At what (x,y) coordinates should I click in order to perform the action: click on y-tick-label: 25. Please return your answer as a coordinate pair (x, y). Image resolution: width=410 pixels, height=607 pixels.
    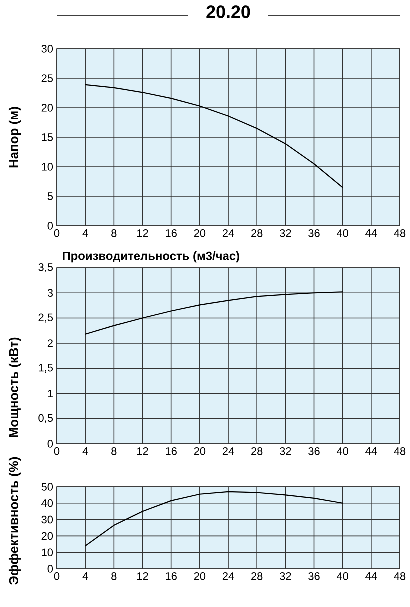
    Looking at the image, I should click on (48, 78).